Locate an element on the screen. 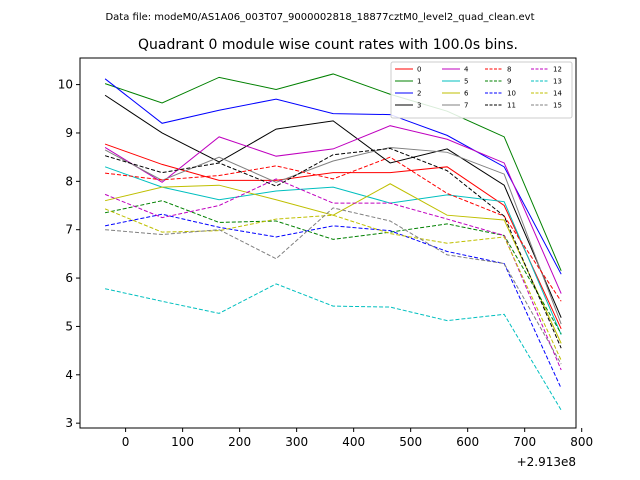 This screenshot has width=640, height=480. x-tick-label: 0 is located at coordinates (126, 442).